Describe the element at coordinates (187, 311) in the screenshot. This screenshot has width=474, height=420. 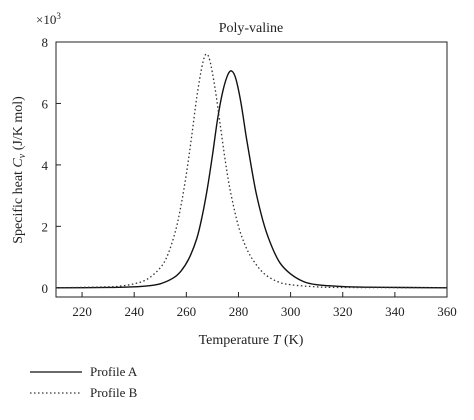
I see `x-tick-label: 260` at that location.